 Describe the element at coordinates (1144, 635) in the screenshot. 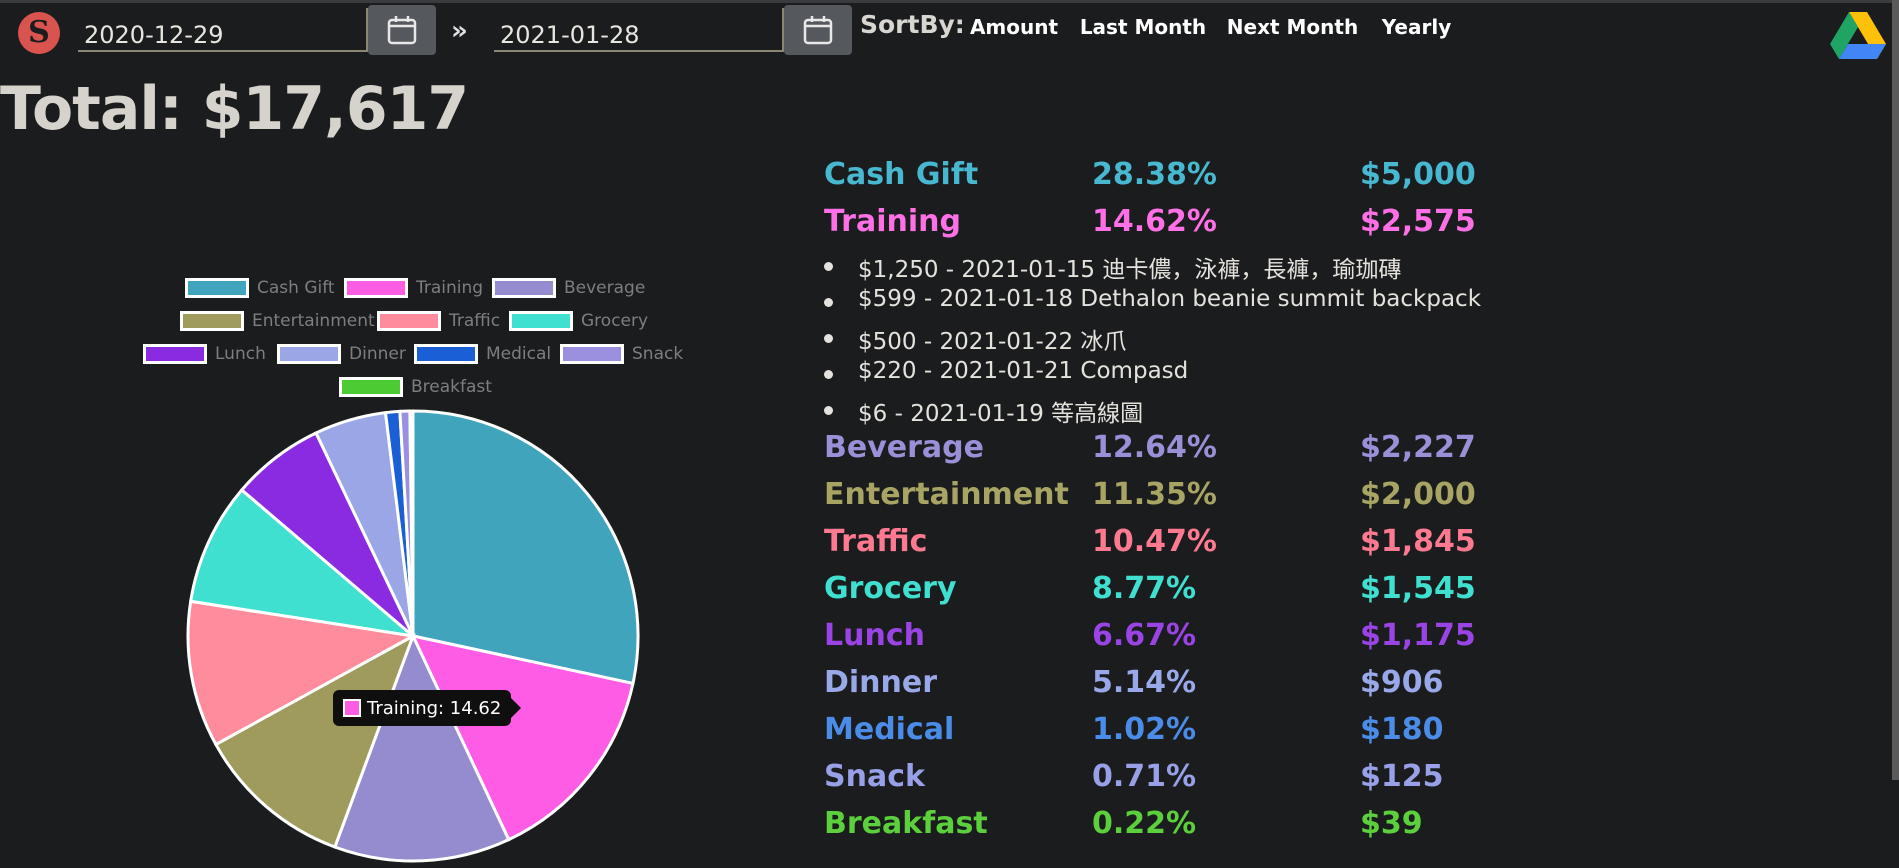

I see `category-percent: 6.67%` at that location.